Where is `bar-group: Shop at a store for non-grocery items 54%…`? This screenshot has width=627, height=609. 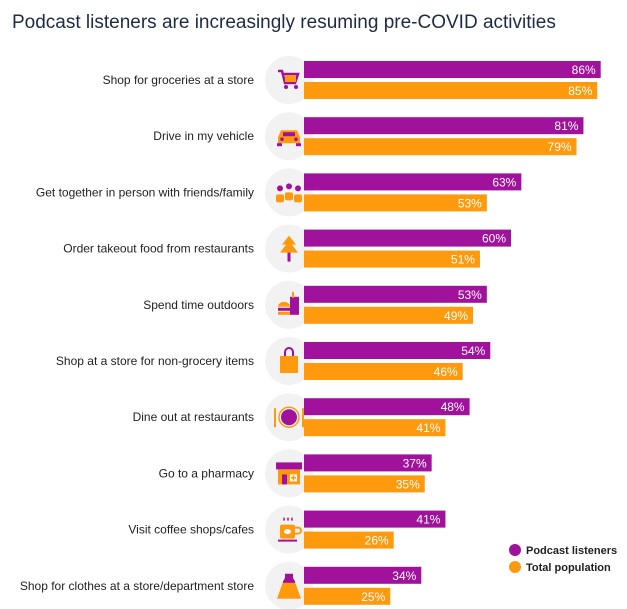
bar-group: Shop at a store for non-grocery items 54%… is located at coordinates (273, 361).